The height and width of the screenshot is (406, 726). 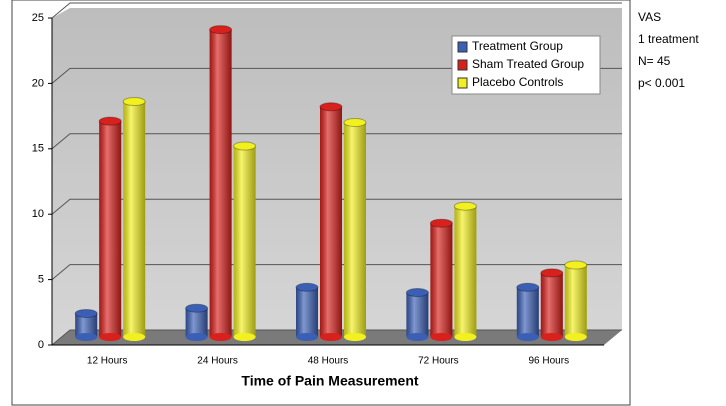 I want to click on annotation: 1 treatment, so click(x=668, y=39).